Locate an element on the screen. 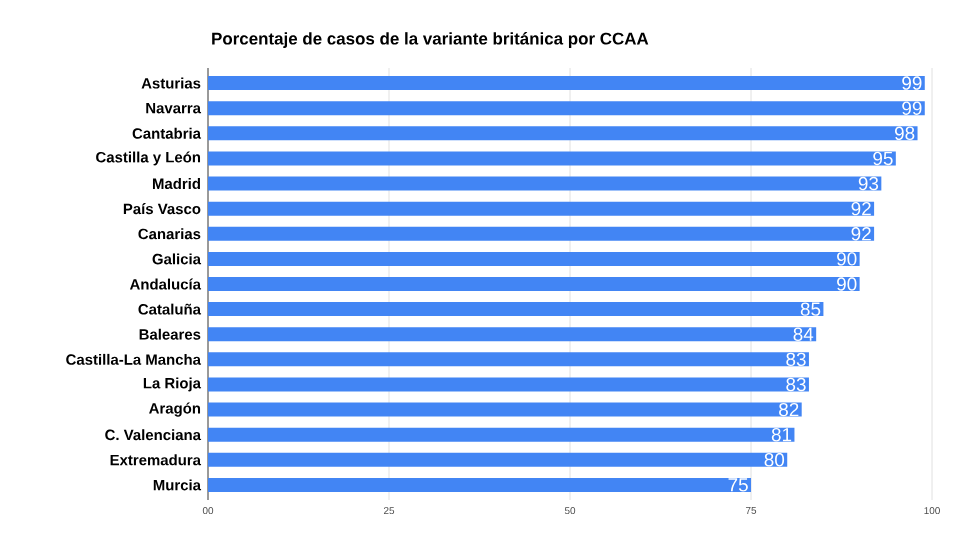 This screenshot has width=960, height=554. chart-title: Porcentaje de casos de la variante británica por CCAA is located at coordinates (430, 40).